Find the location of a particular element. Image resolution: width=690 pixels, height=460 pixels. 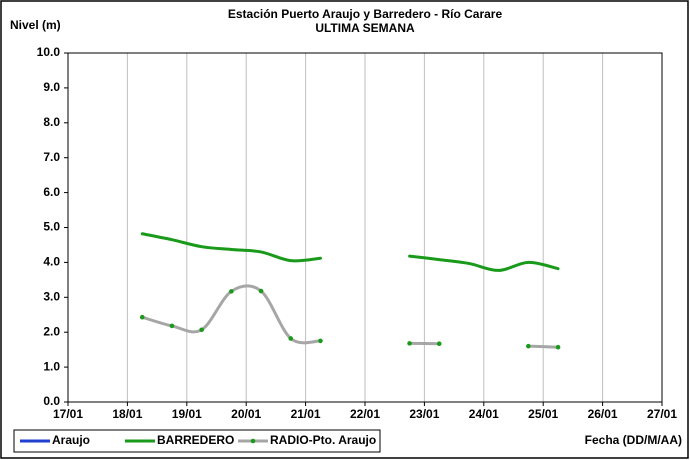

y-tick-label: 1.0 is located at coordinates (51, 366).